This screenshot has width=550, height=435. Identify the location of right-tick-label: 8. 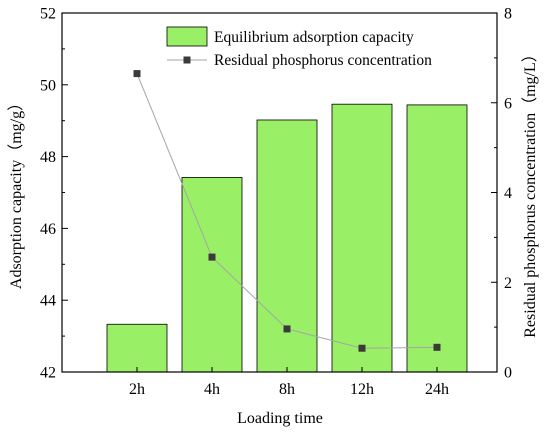
(508, 14).